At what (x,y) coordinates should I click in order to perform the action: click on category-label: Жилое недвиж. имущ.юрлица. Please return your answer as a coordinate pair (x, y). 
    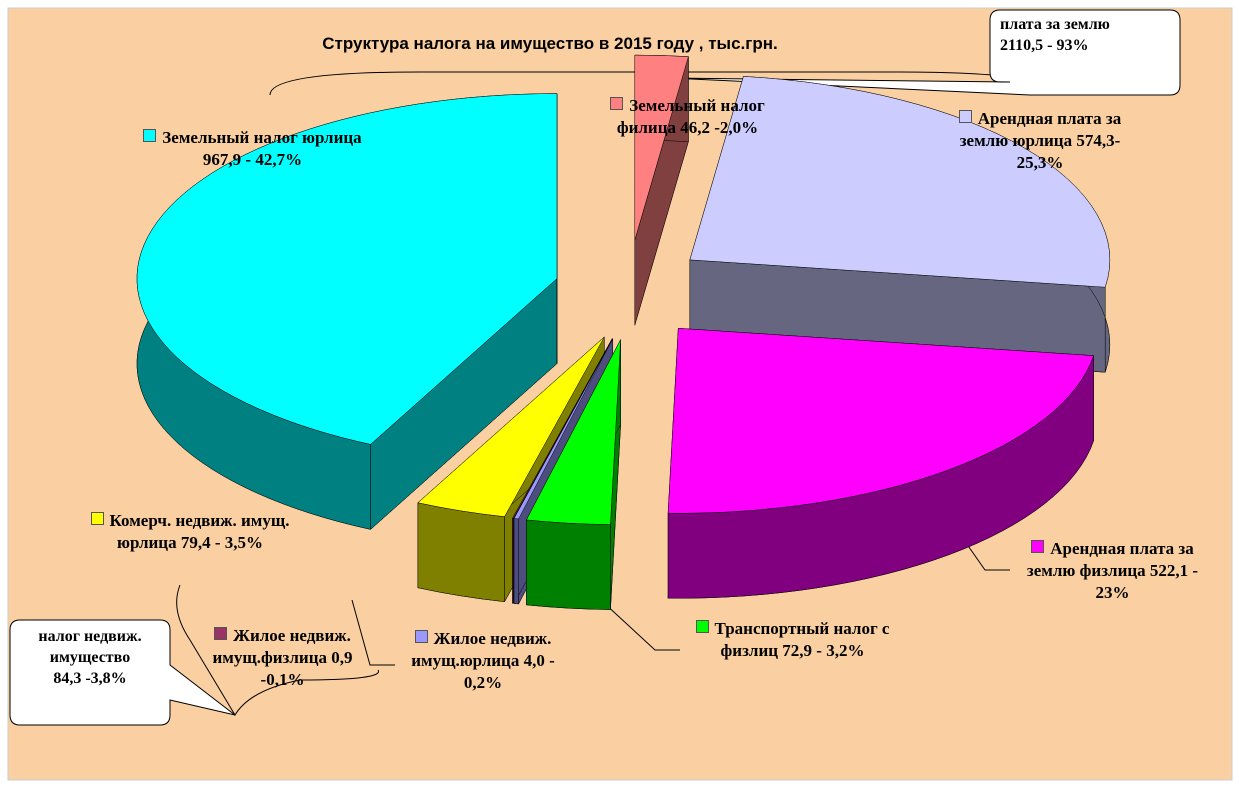
    Looking at the image, I should click on (481, 649).